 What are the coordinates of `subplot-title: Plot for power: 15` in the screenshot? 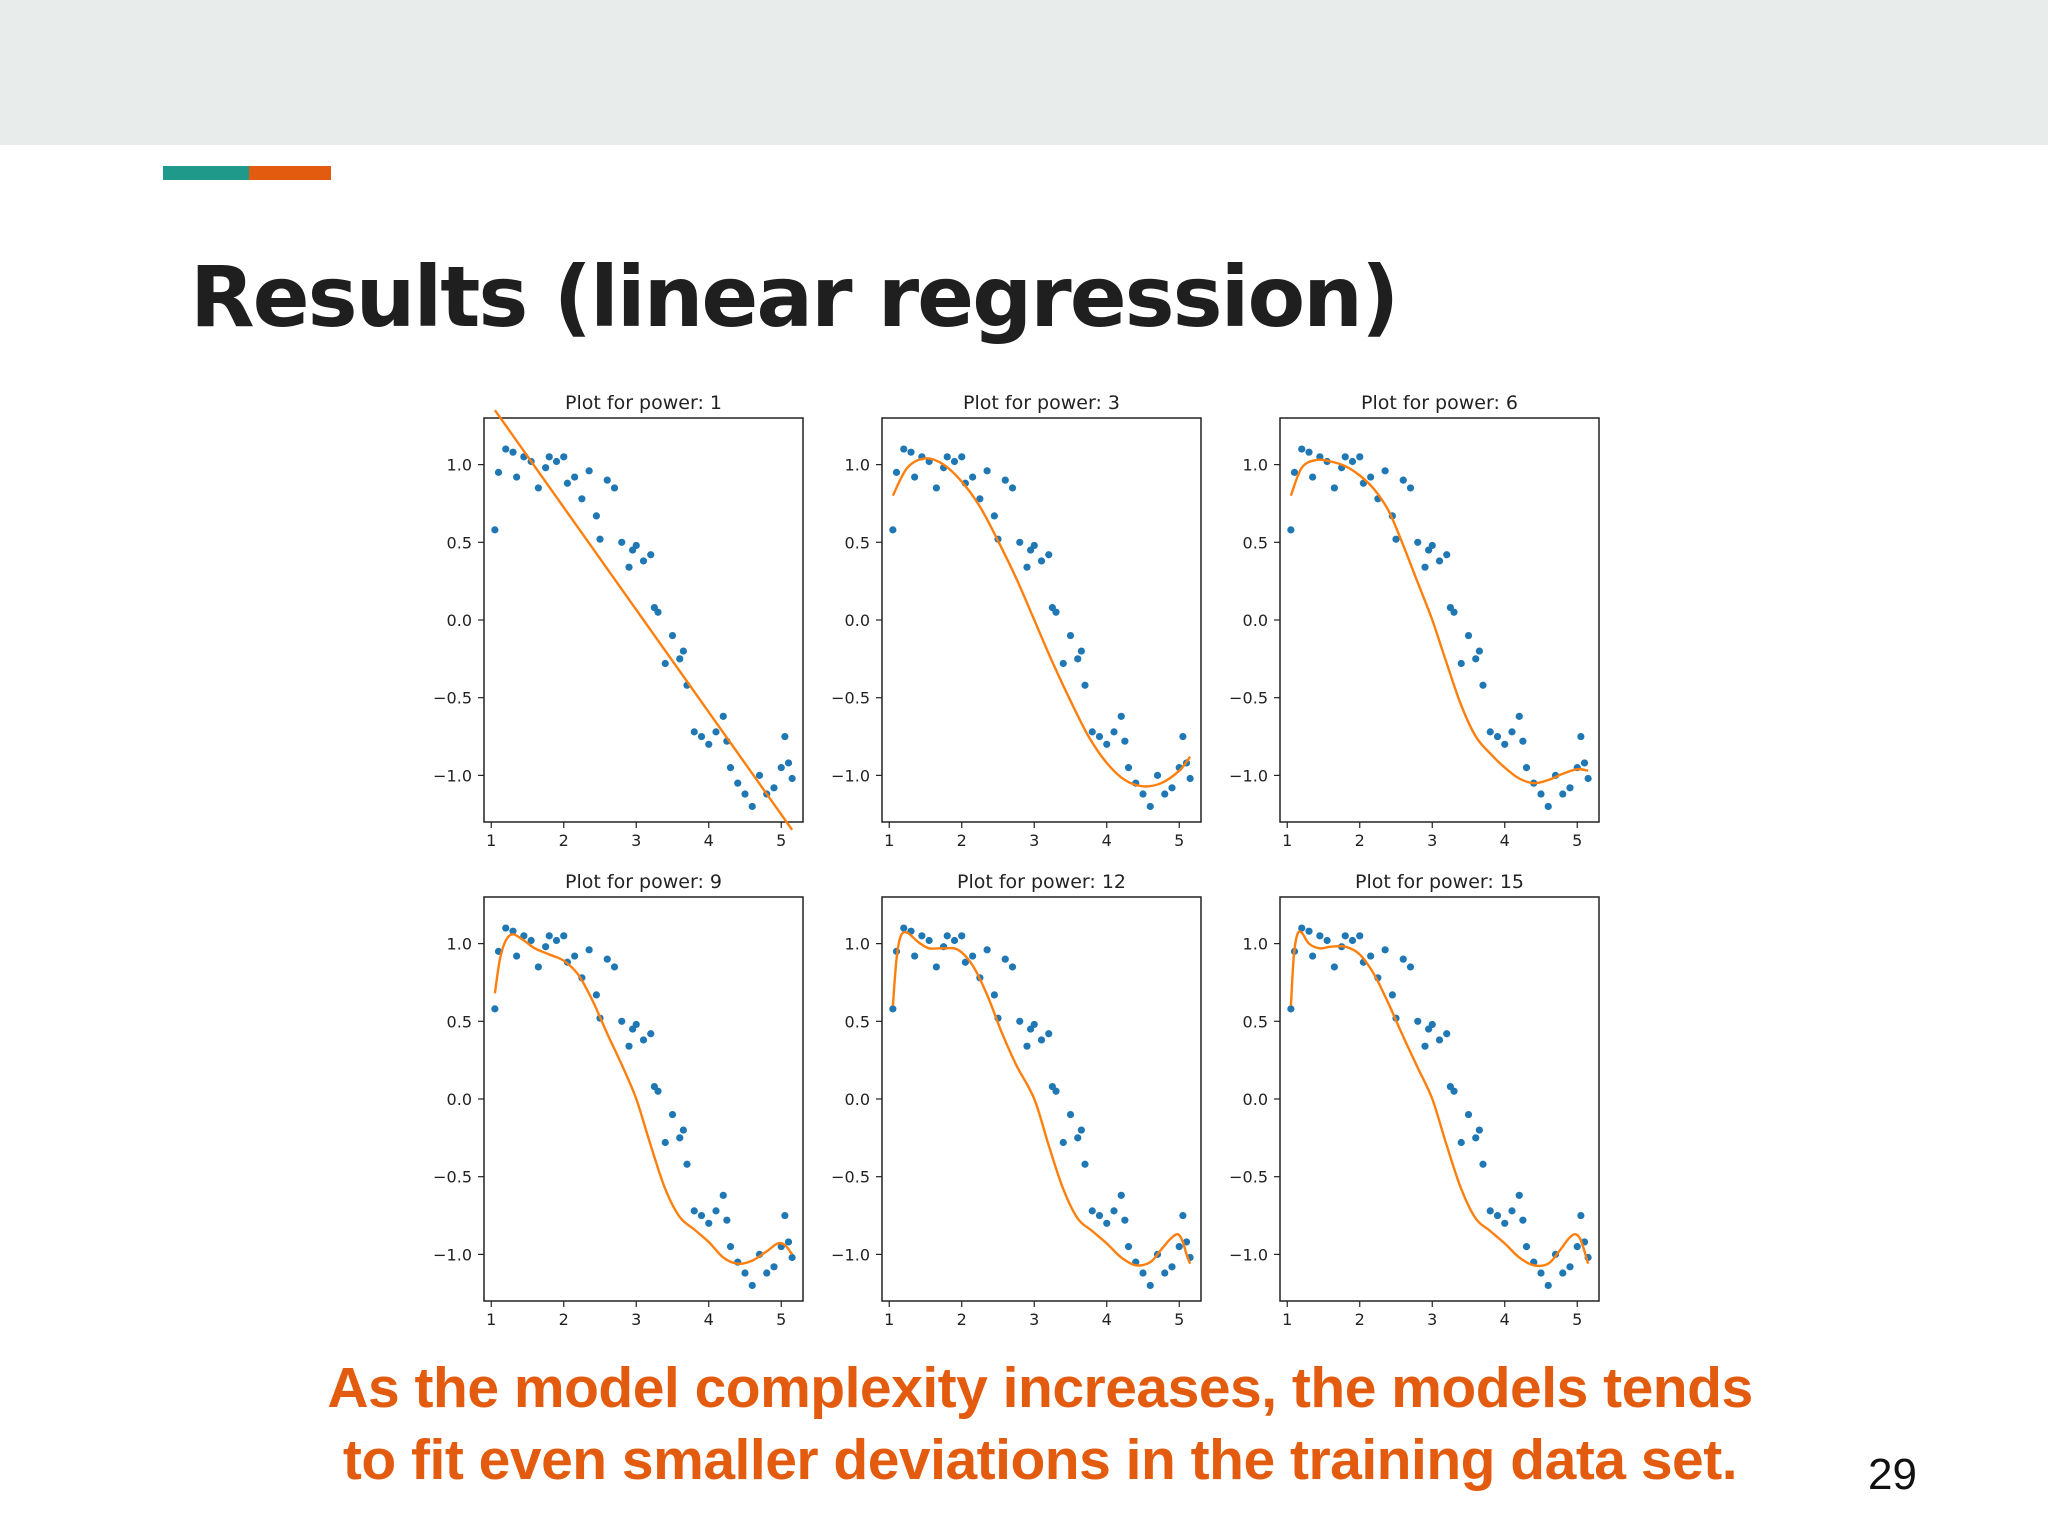 It's located at (1439, 882).